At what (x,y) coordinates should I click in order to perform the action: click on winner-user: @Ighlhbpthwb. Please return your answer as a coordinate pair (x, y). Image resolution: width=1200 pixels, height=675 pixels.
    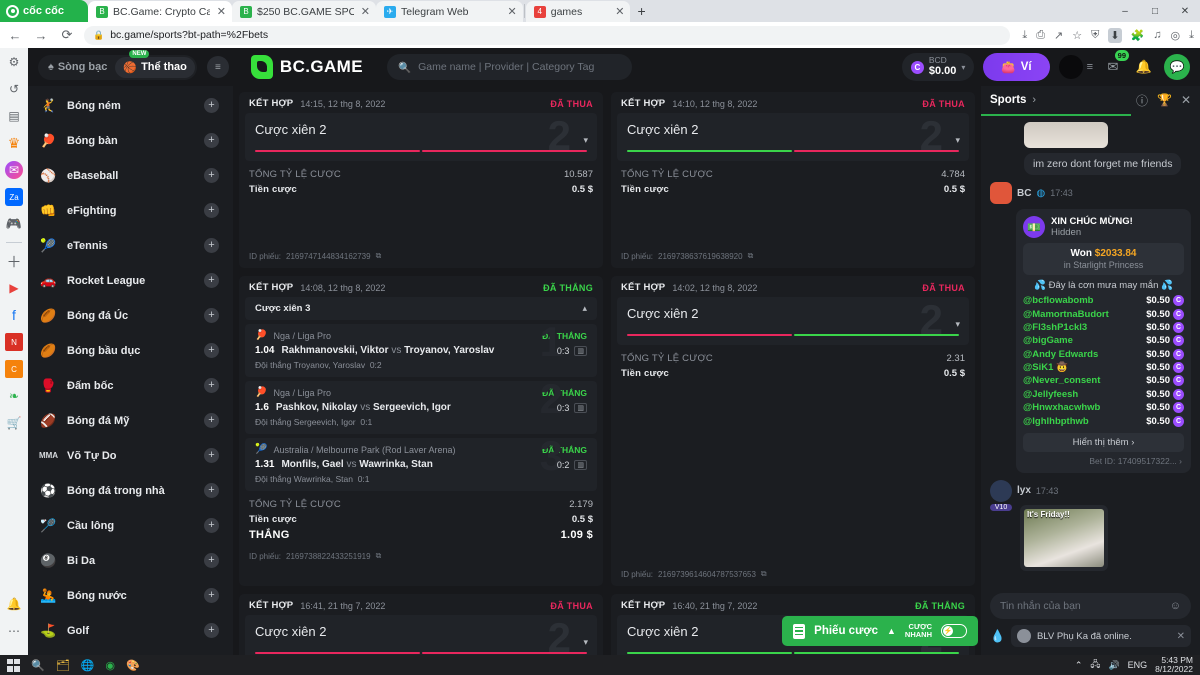
    Looking at the image, I should click on (1056, 421).